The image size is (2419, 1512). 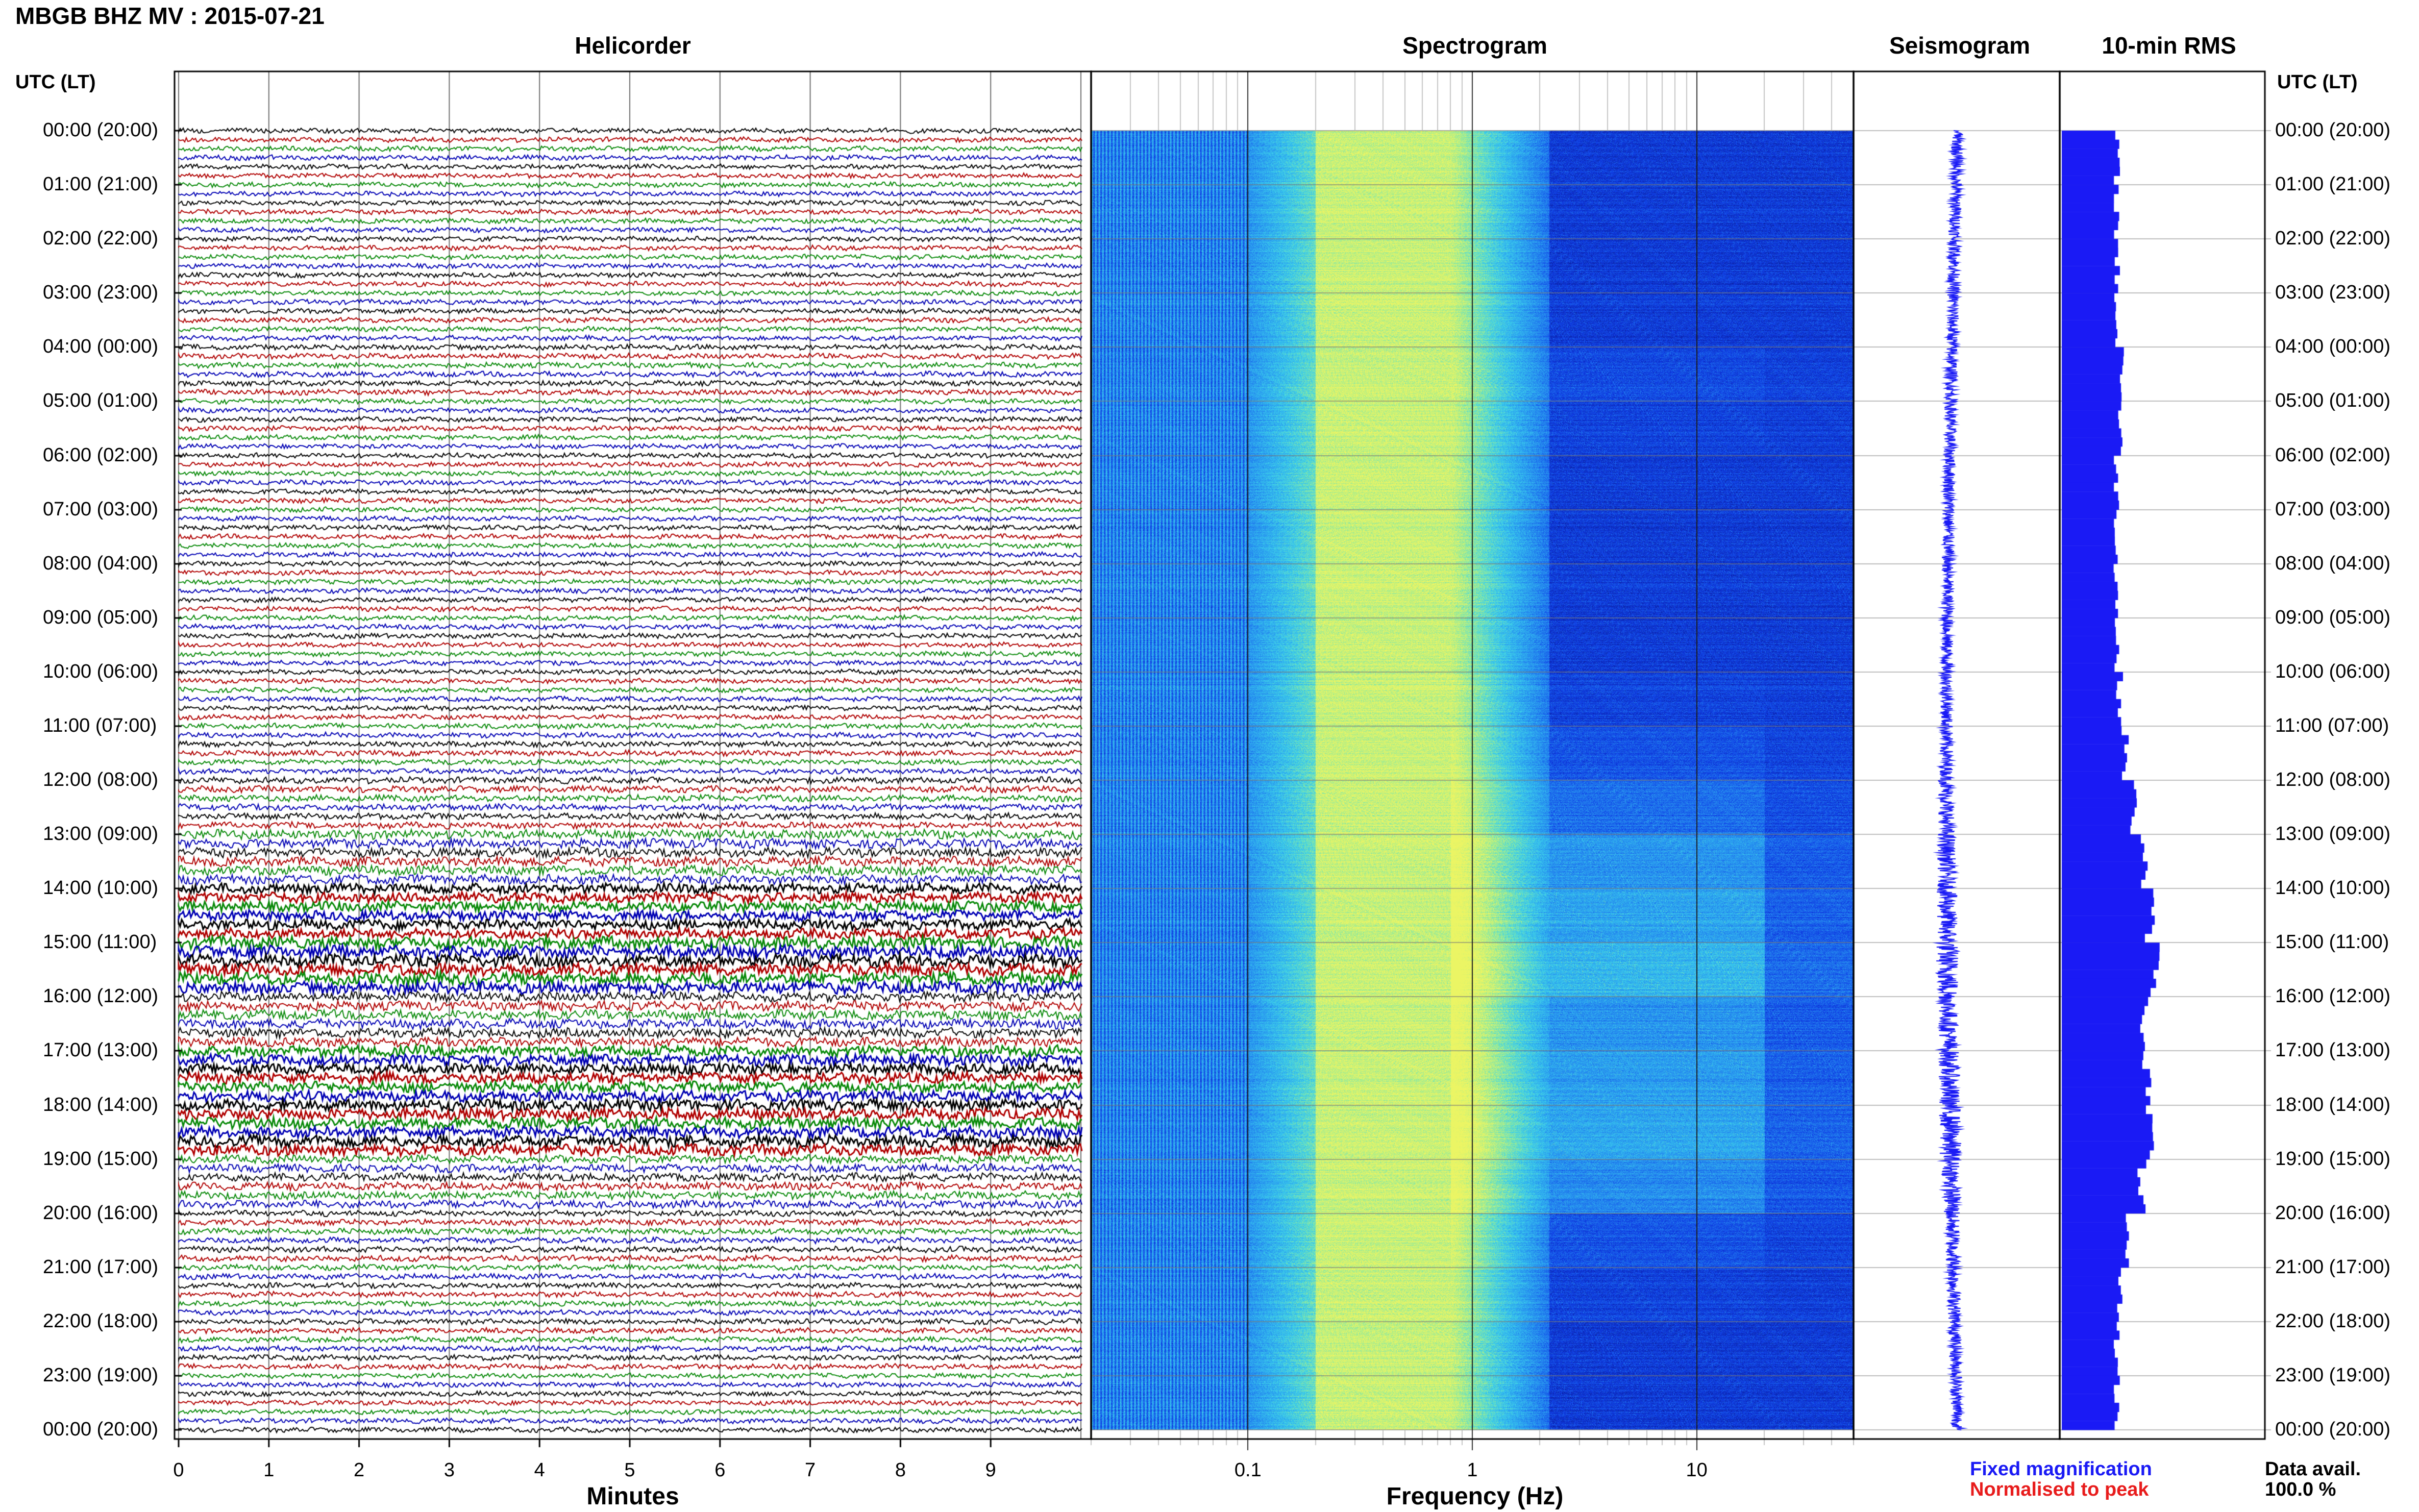 I want to click on row-label-right: 12:00 (08:00), so click(x=2333, y=779).